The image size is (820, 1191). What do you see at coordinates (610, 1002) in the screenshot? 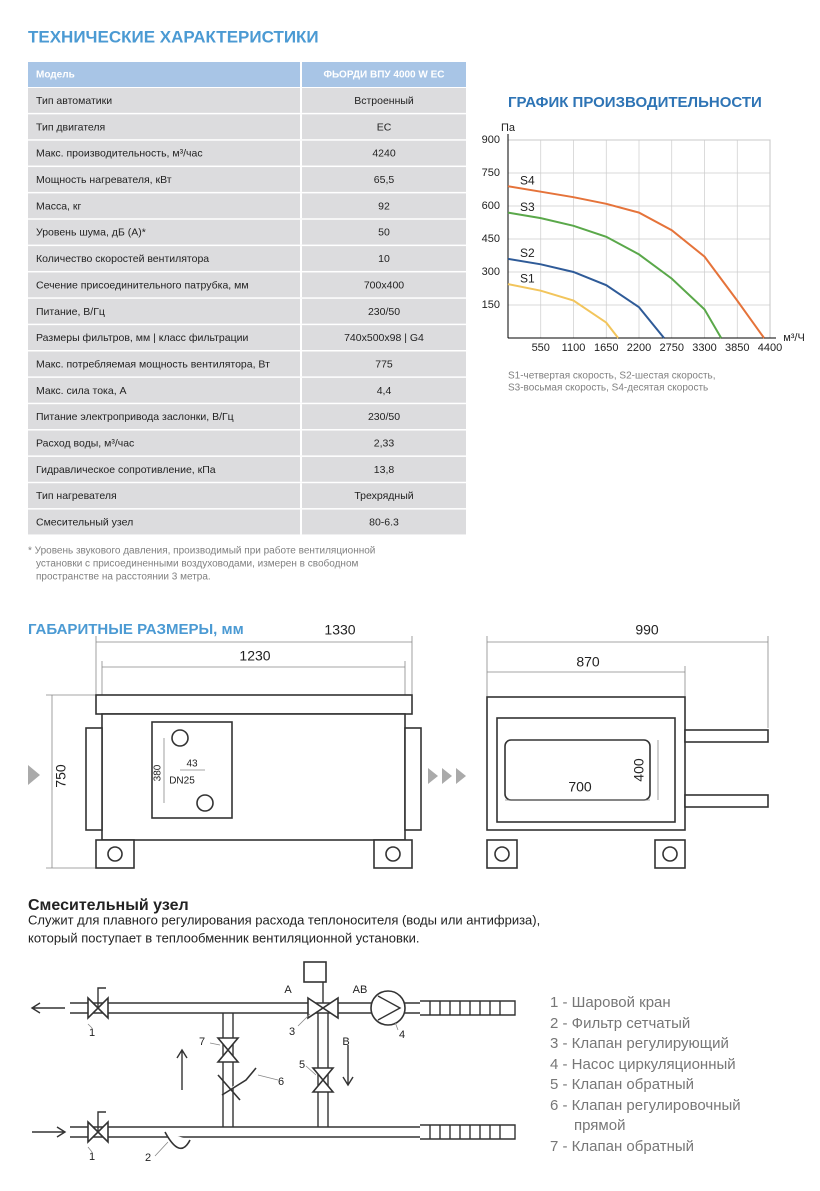
I see `legend-item: 1 - Шаровой кран` at bounding box center [610, 1002].